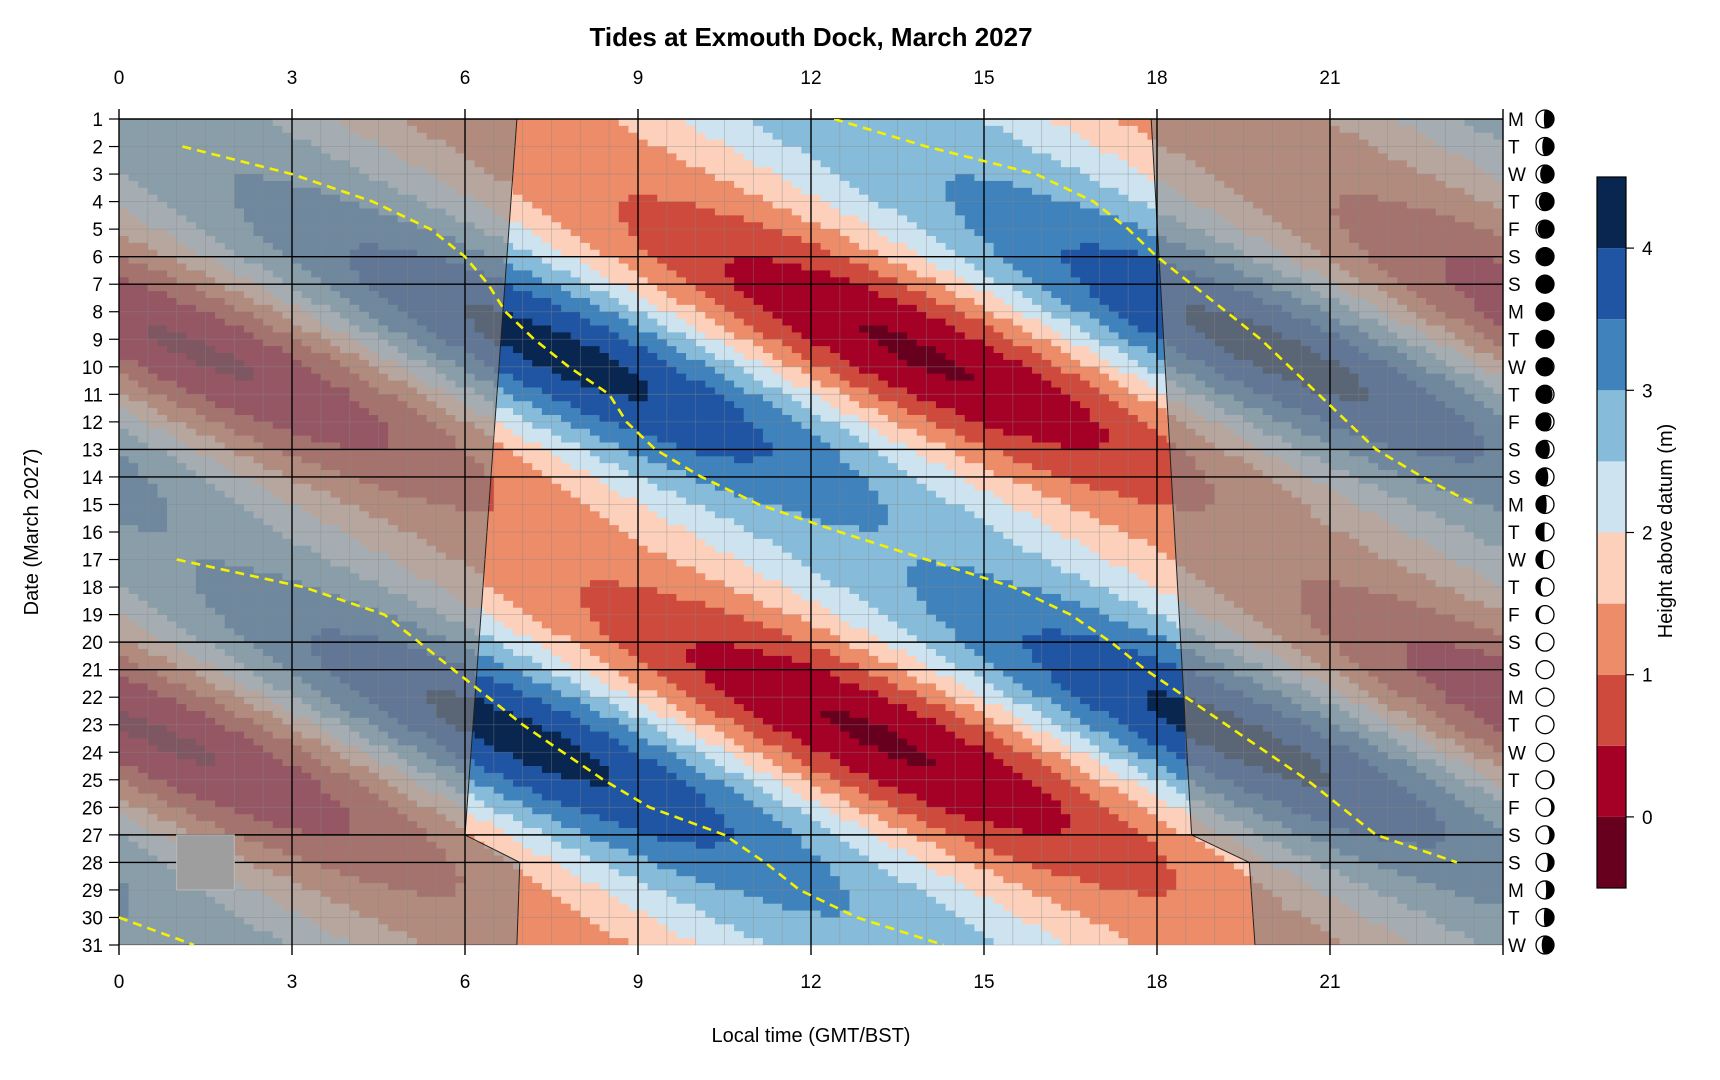 The height and width of the screenshot is (1080, 1720). What do you see at coordinates (97, 285) in the screenshot?
I see `y-tick-label: 7` at bounding box center [97, 285].